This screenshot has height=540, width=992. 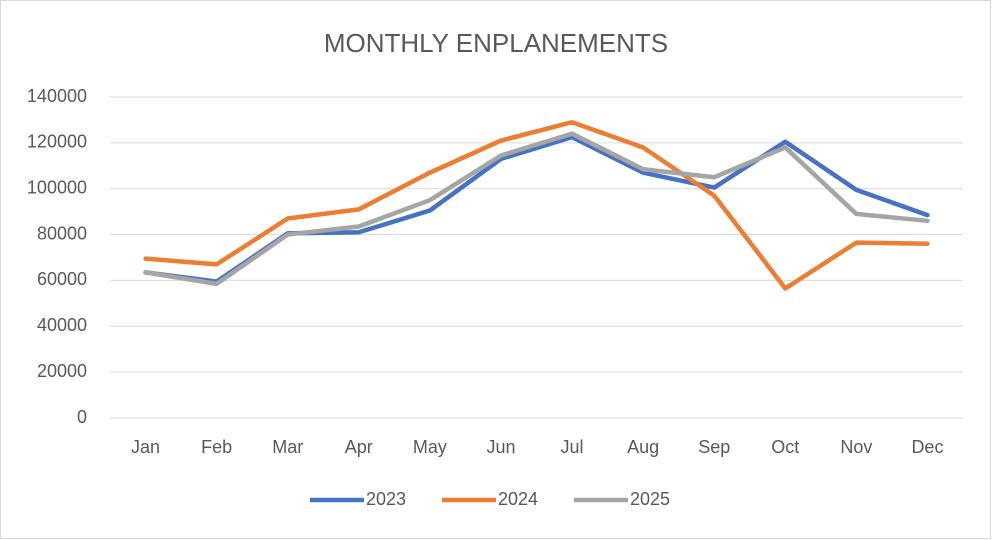 What do you see at coordinates (572, 447) in the screenshot?
I see `x-tick-label: Jul` at bounding box center [572, 447].